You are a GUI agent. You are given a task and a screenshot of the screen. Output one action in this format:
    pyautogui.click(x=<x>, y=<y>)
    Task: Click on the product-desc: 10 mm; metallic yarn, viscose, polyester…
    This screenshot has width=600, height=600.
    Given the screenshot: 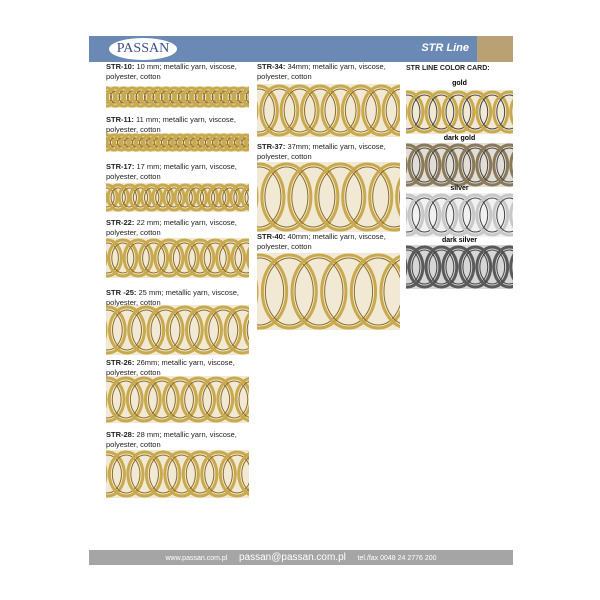 What is the action you would take?
    pyautogui.click(x=171, y=71)
    